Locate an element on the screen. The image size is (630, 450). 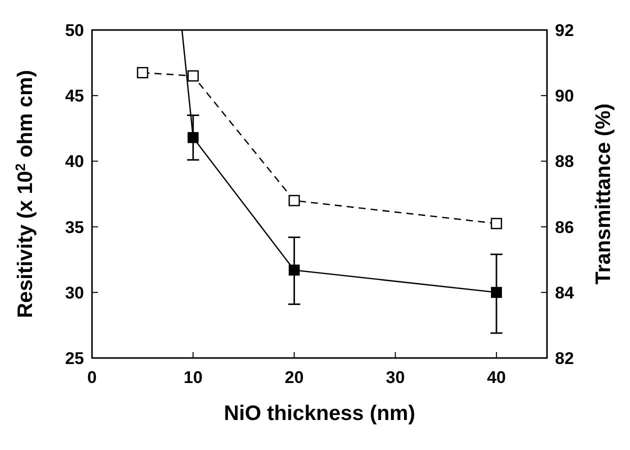
x-tick-label: 10 is located at coordinates (193, 377).